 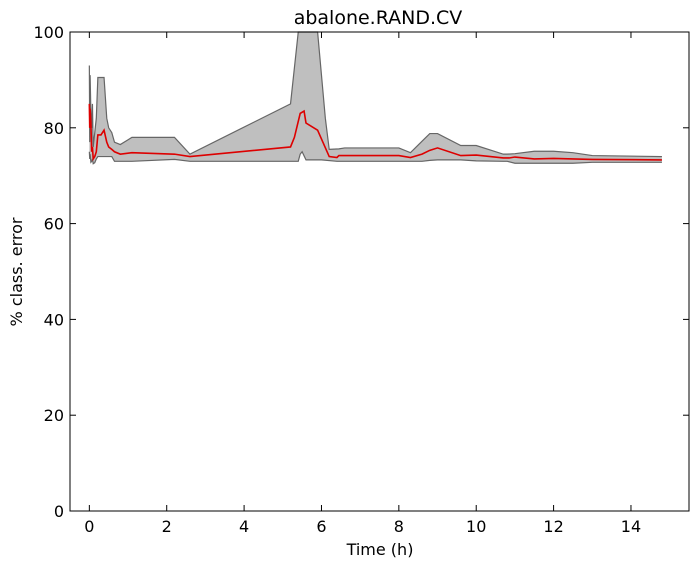 I want to click on y-axis-label: % class. error, so click(x=16, y=271).